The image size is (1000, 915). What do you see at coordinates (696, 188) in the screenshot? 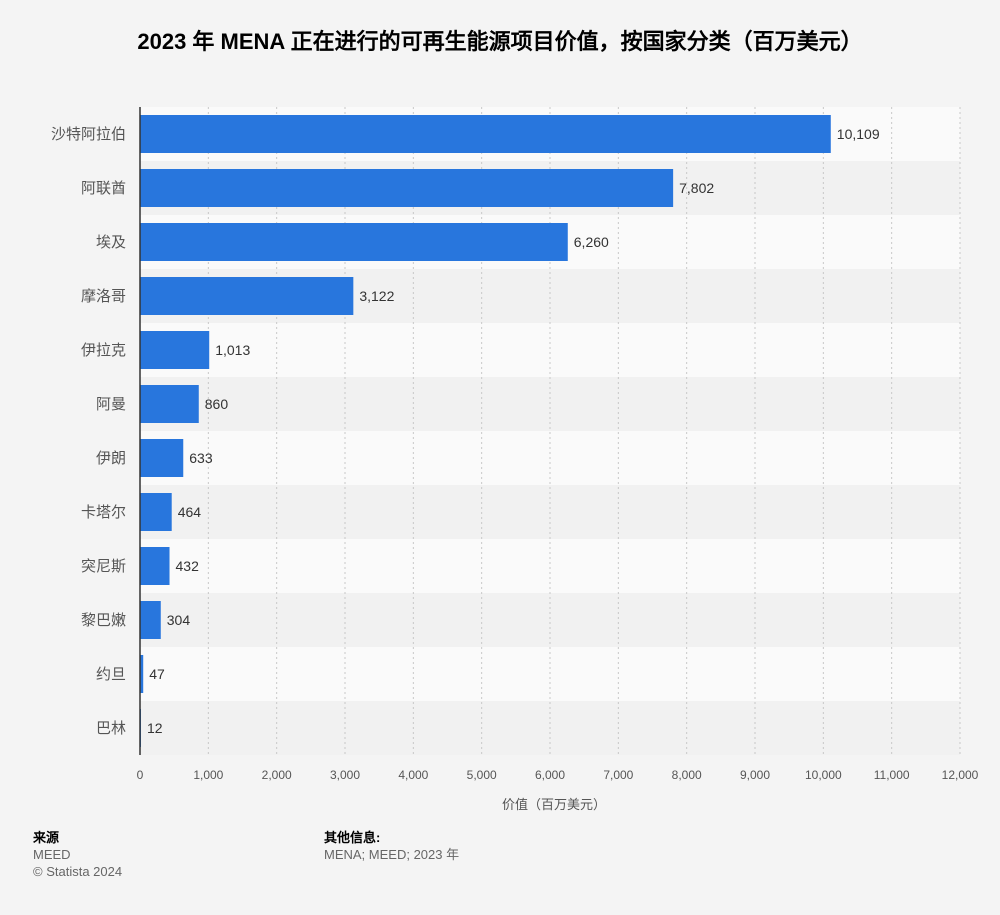
I see `value-label: 7,802` at bounding box center [696, 188].